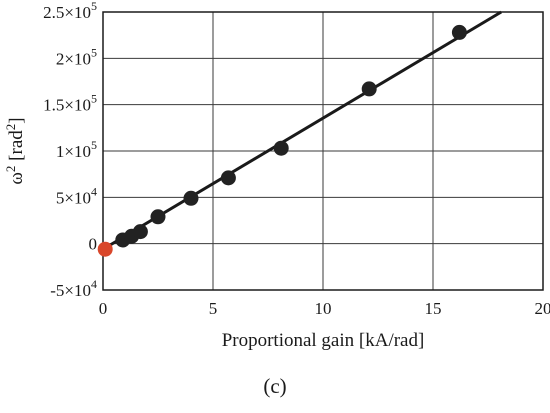  Describe the element at coordinates (73, 288) in the screenshot. I see `y-tick-label: -5×10⁴` at that location.